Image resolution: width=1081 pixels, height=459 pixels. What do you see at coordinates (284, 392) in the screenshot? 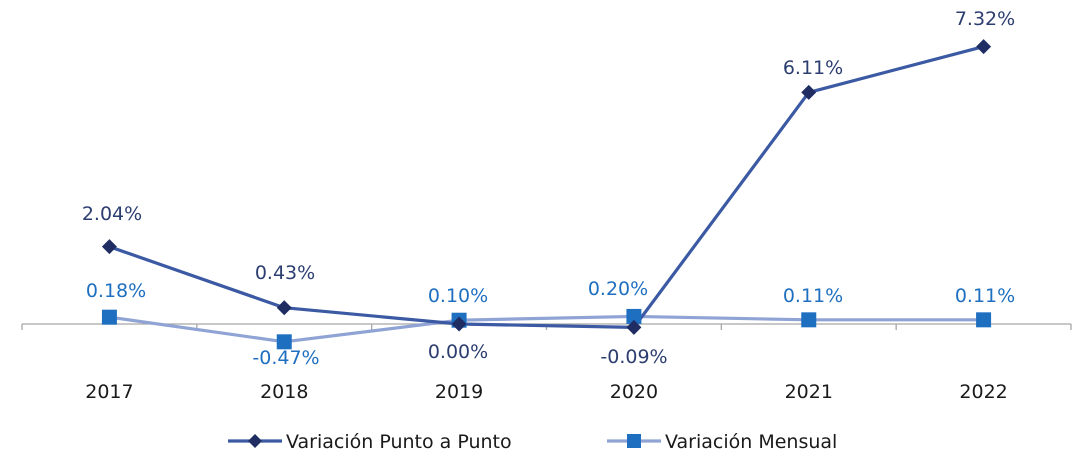
I see `x-tick-label: 2018` at bounding box center [284, 392].